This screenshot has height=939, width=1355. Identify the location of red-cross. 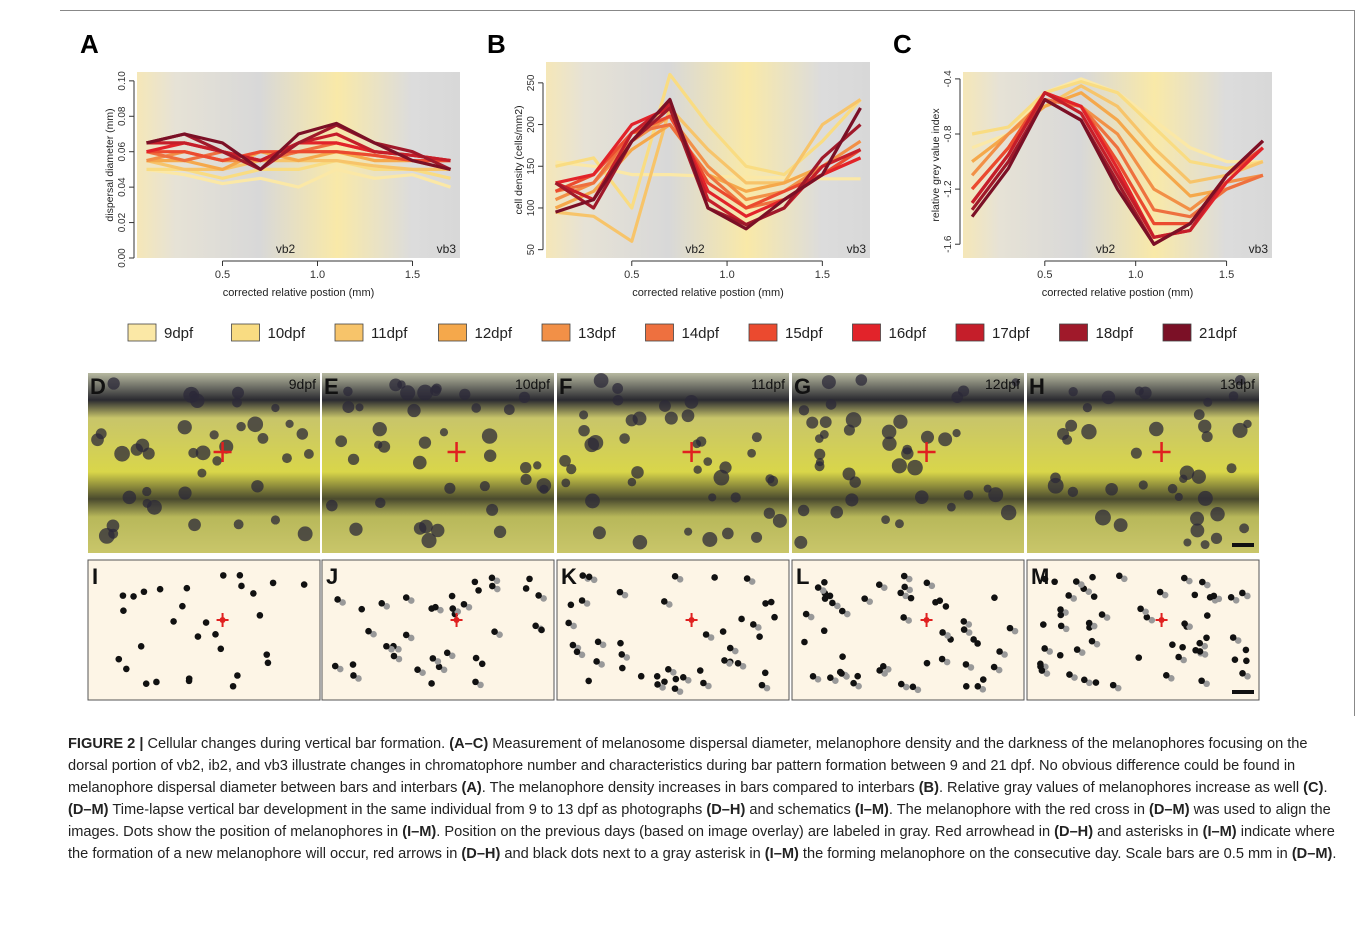
(691, 452).